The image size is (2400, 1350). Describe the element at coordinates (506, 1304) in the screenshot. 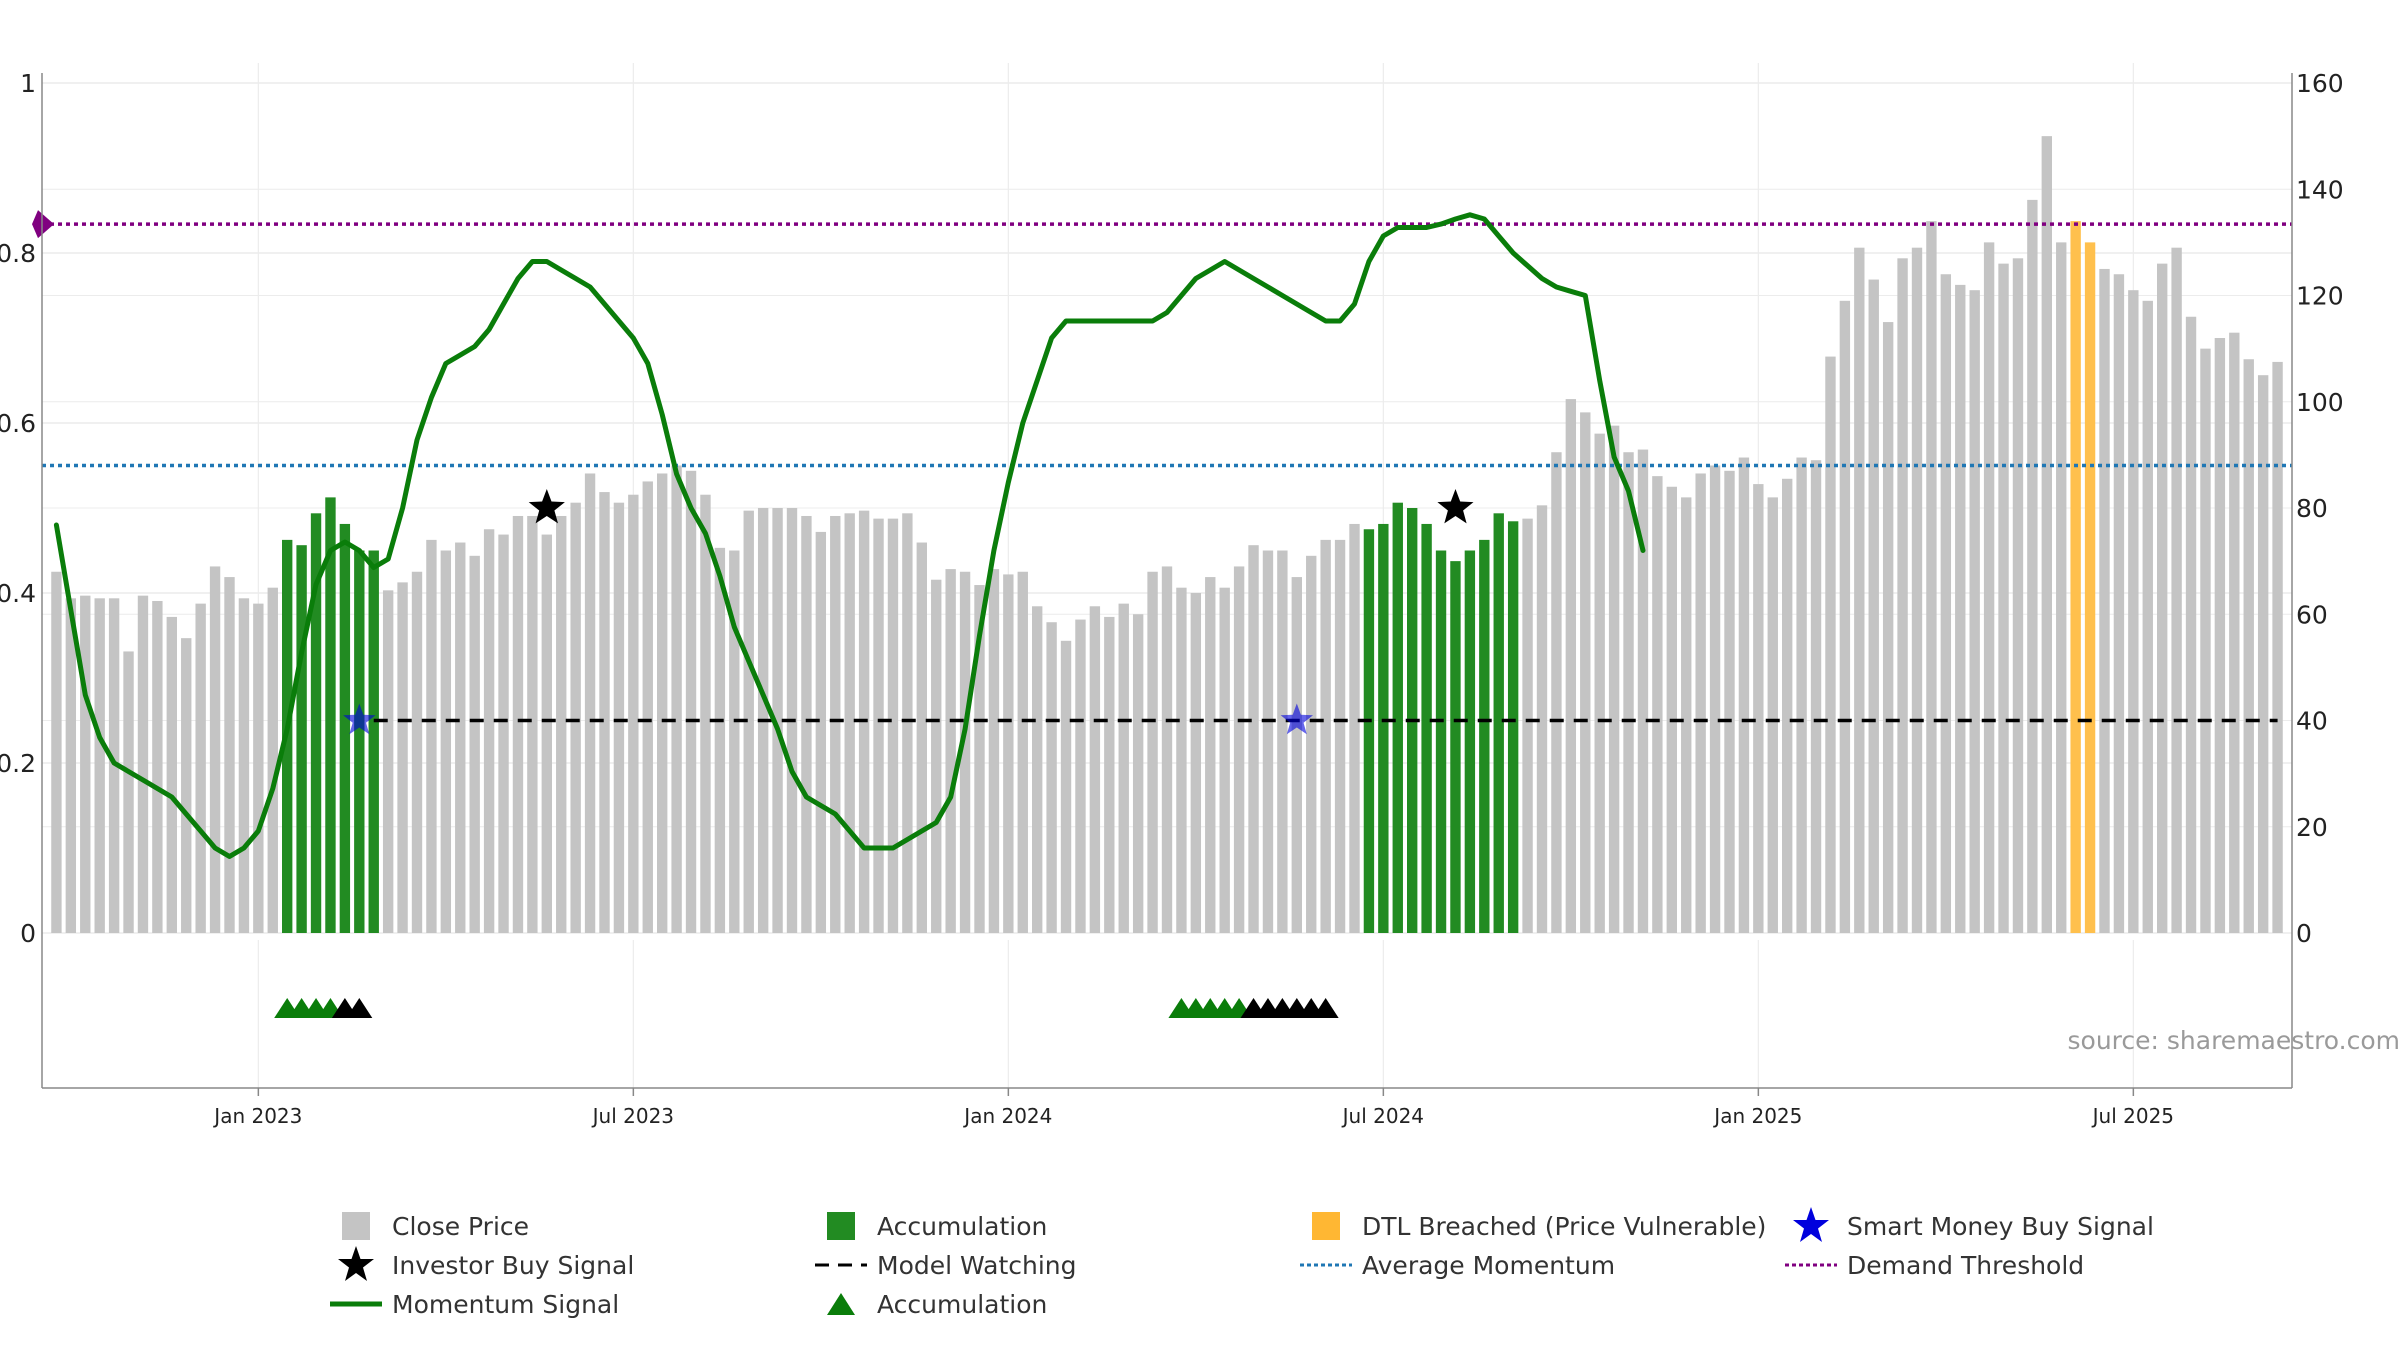

I see `legend-label: Momentum Signal` at that location.